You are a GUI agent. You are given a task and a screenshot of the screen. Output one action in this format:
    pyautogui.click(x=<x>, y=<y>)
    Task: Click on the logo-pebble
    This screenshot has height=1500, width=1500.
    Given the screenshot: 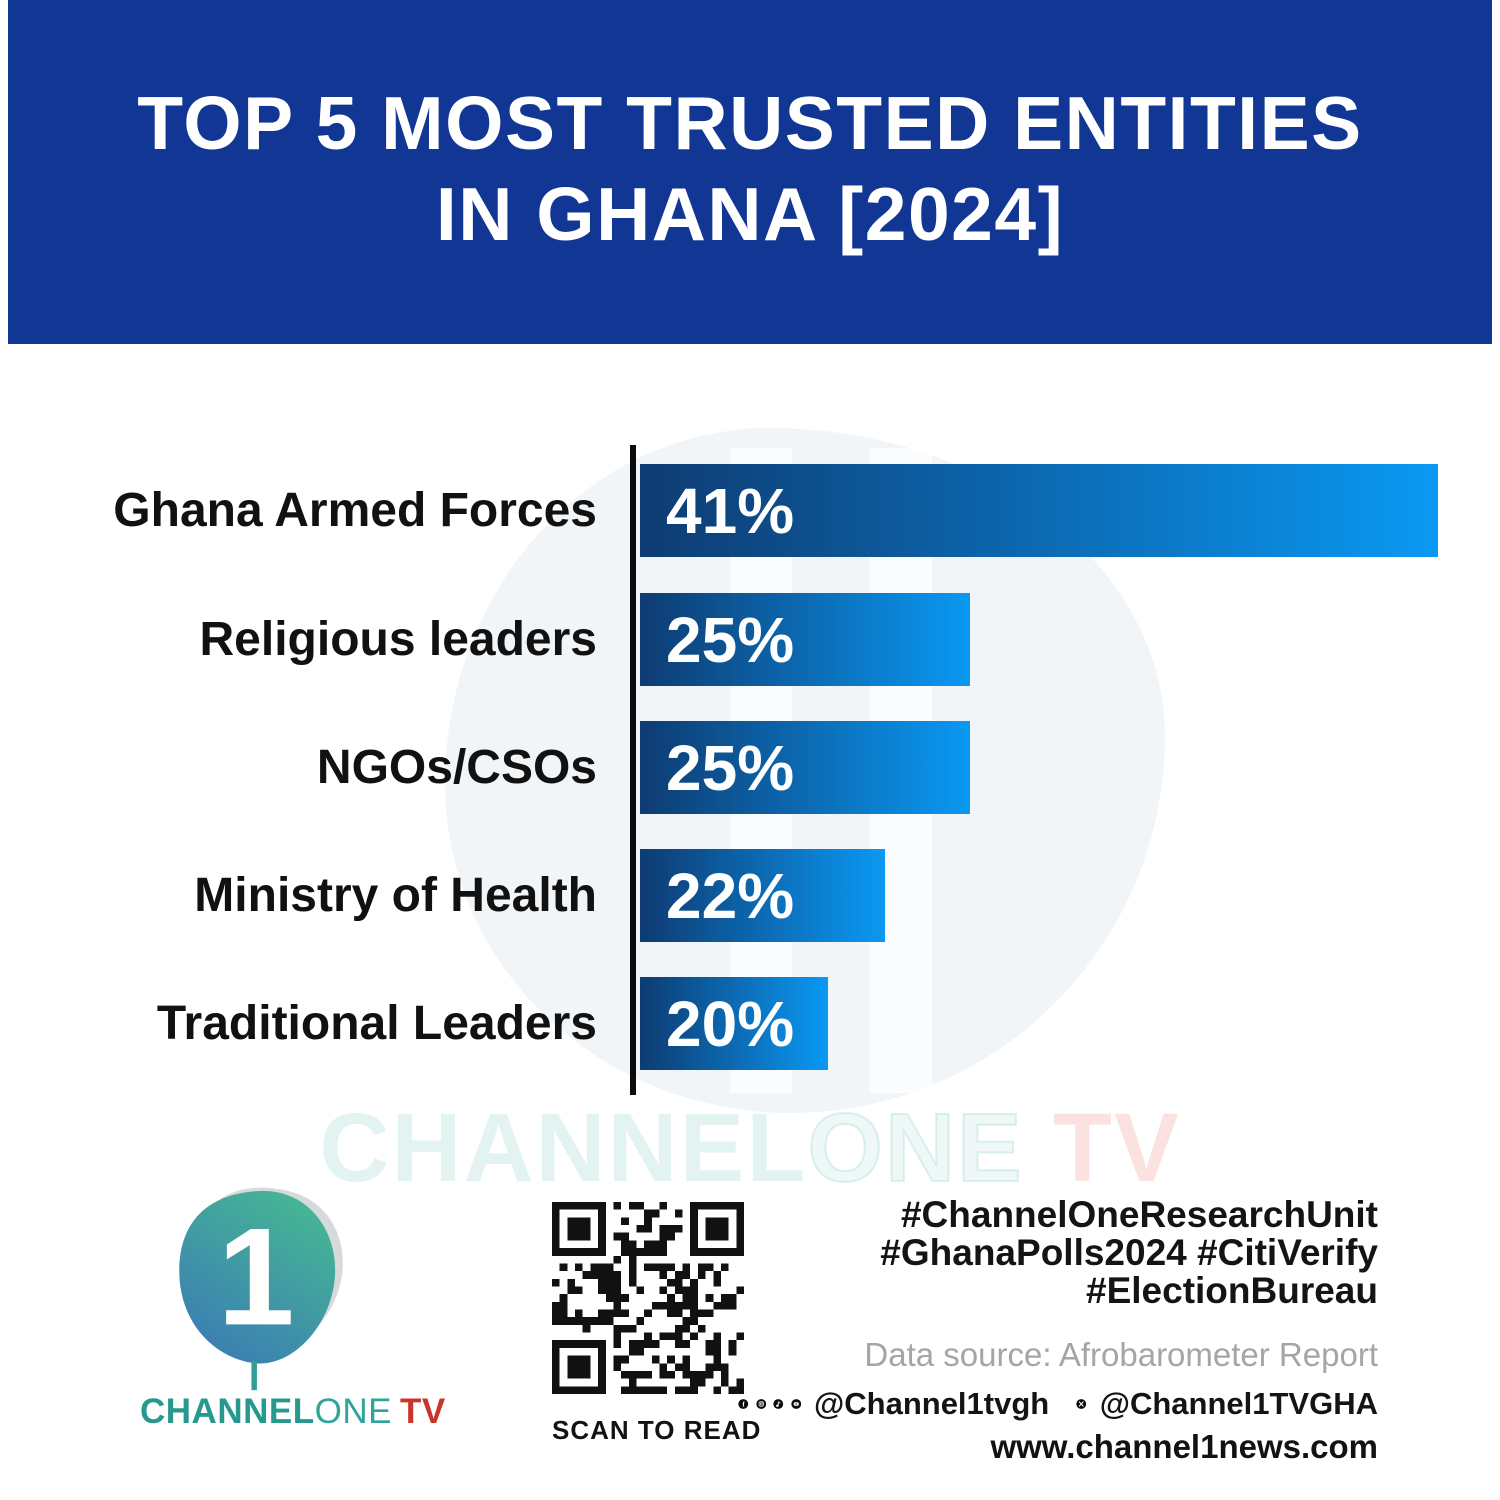 What is the action you would take?
    pyautogui.click(x=257, y=1277)
    